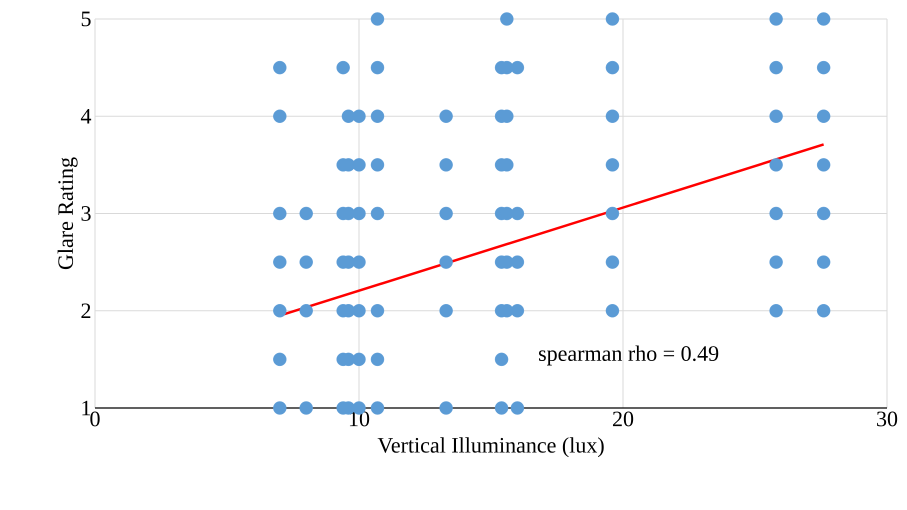 This screenshot has width=907, height=510. I want to click on x-tick-label: 20, so click(623, 419).